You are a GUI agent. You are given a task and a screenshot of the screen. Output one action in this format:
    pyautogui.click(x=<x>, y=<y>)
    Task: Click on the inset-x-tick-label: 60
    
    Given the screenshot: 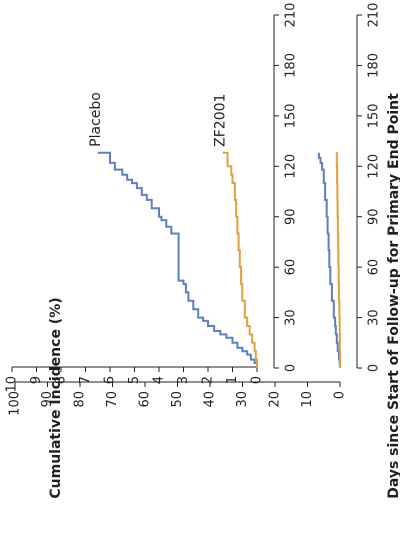 What is the action you would take?
    pyautogui.click(x=291, y=267)
    